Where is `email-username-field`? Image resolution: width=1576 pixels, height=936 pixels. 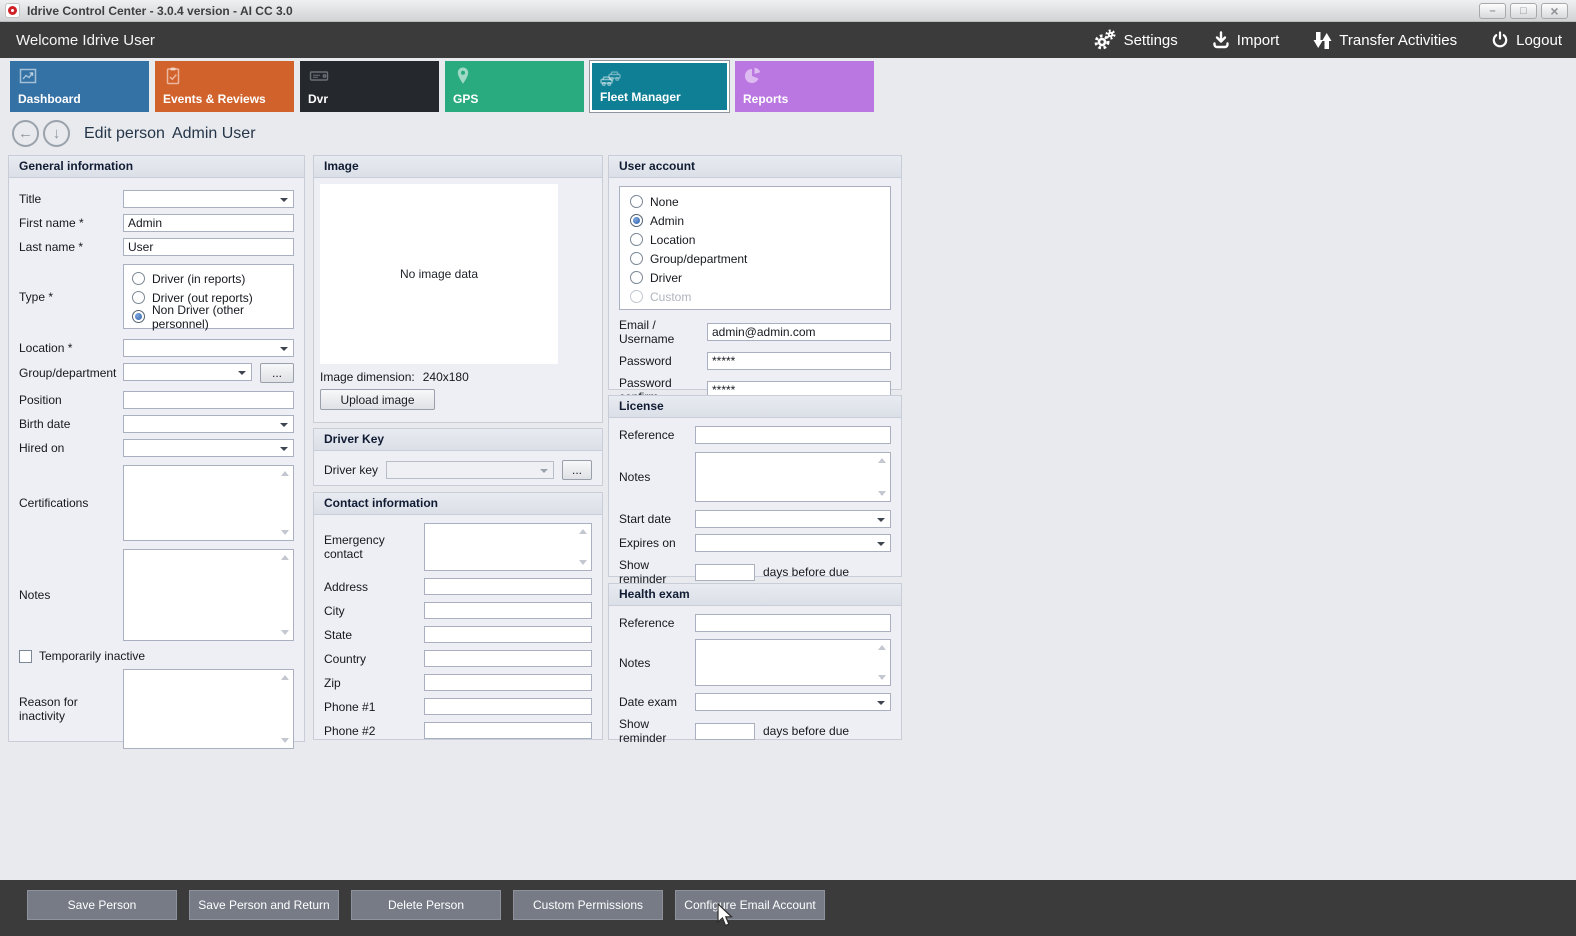 email-username-field is located at coordinates (799, 332).